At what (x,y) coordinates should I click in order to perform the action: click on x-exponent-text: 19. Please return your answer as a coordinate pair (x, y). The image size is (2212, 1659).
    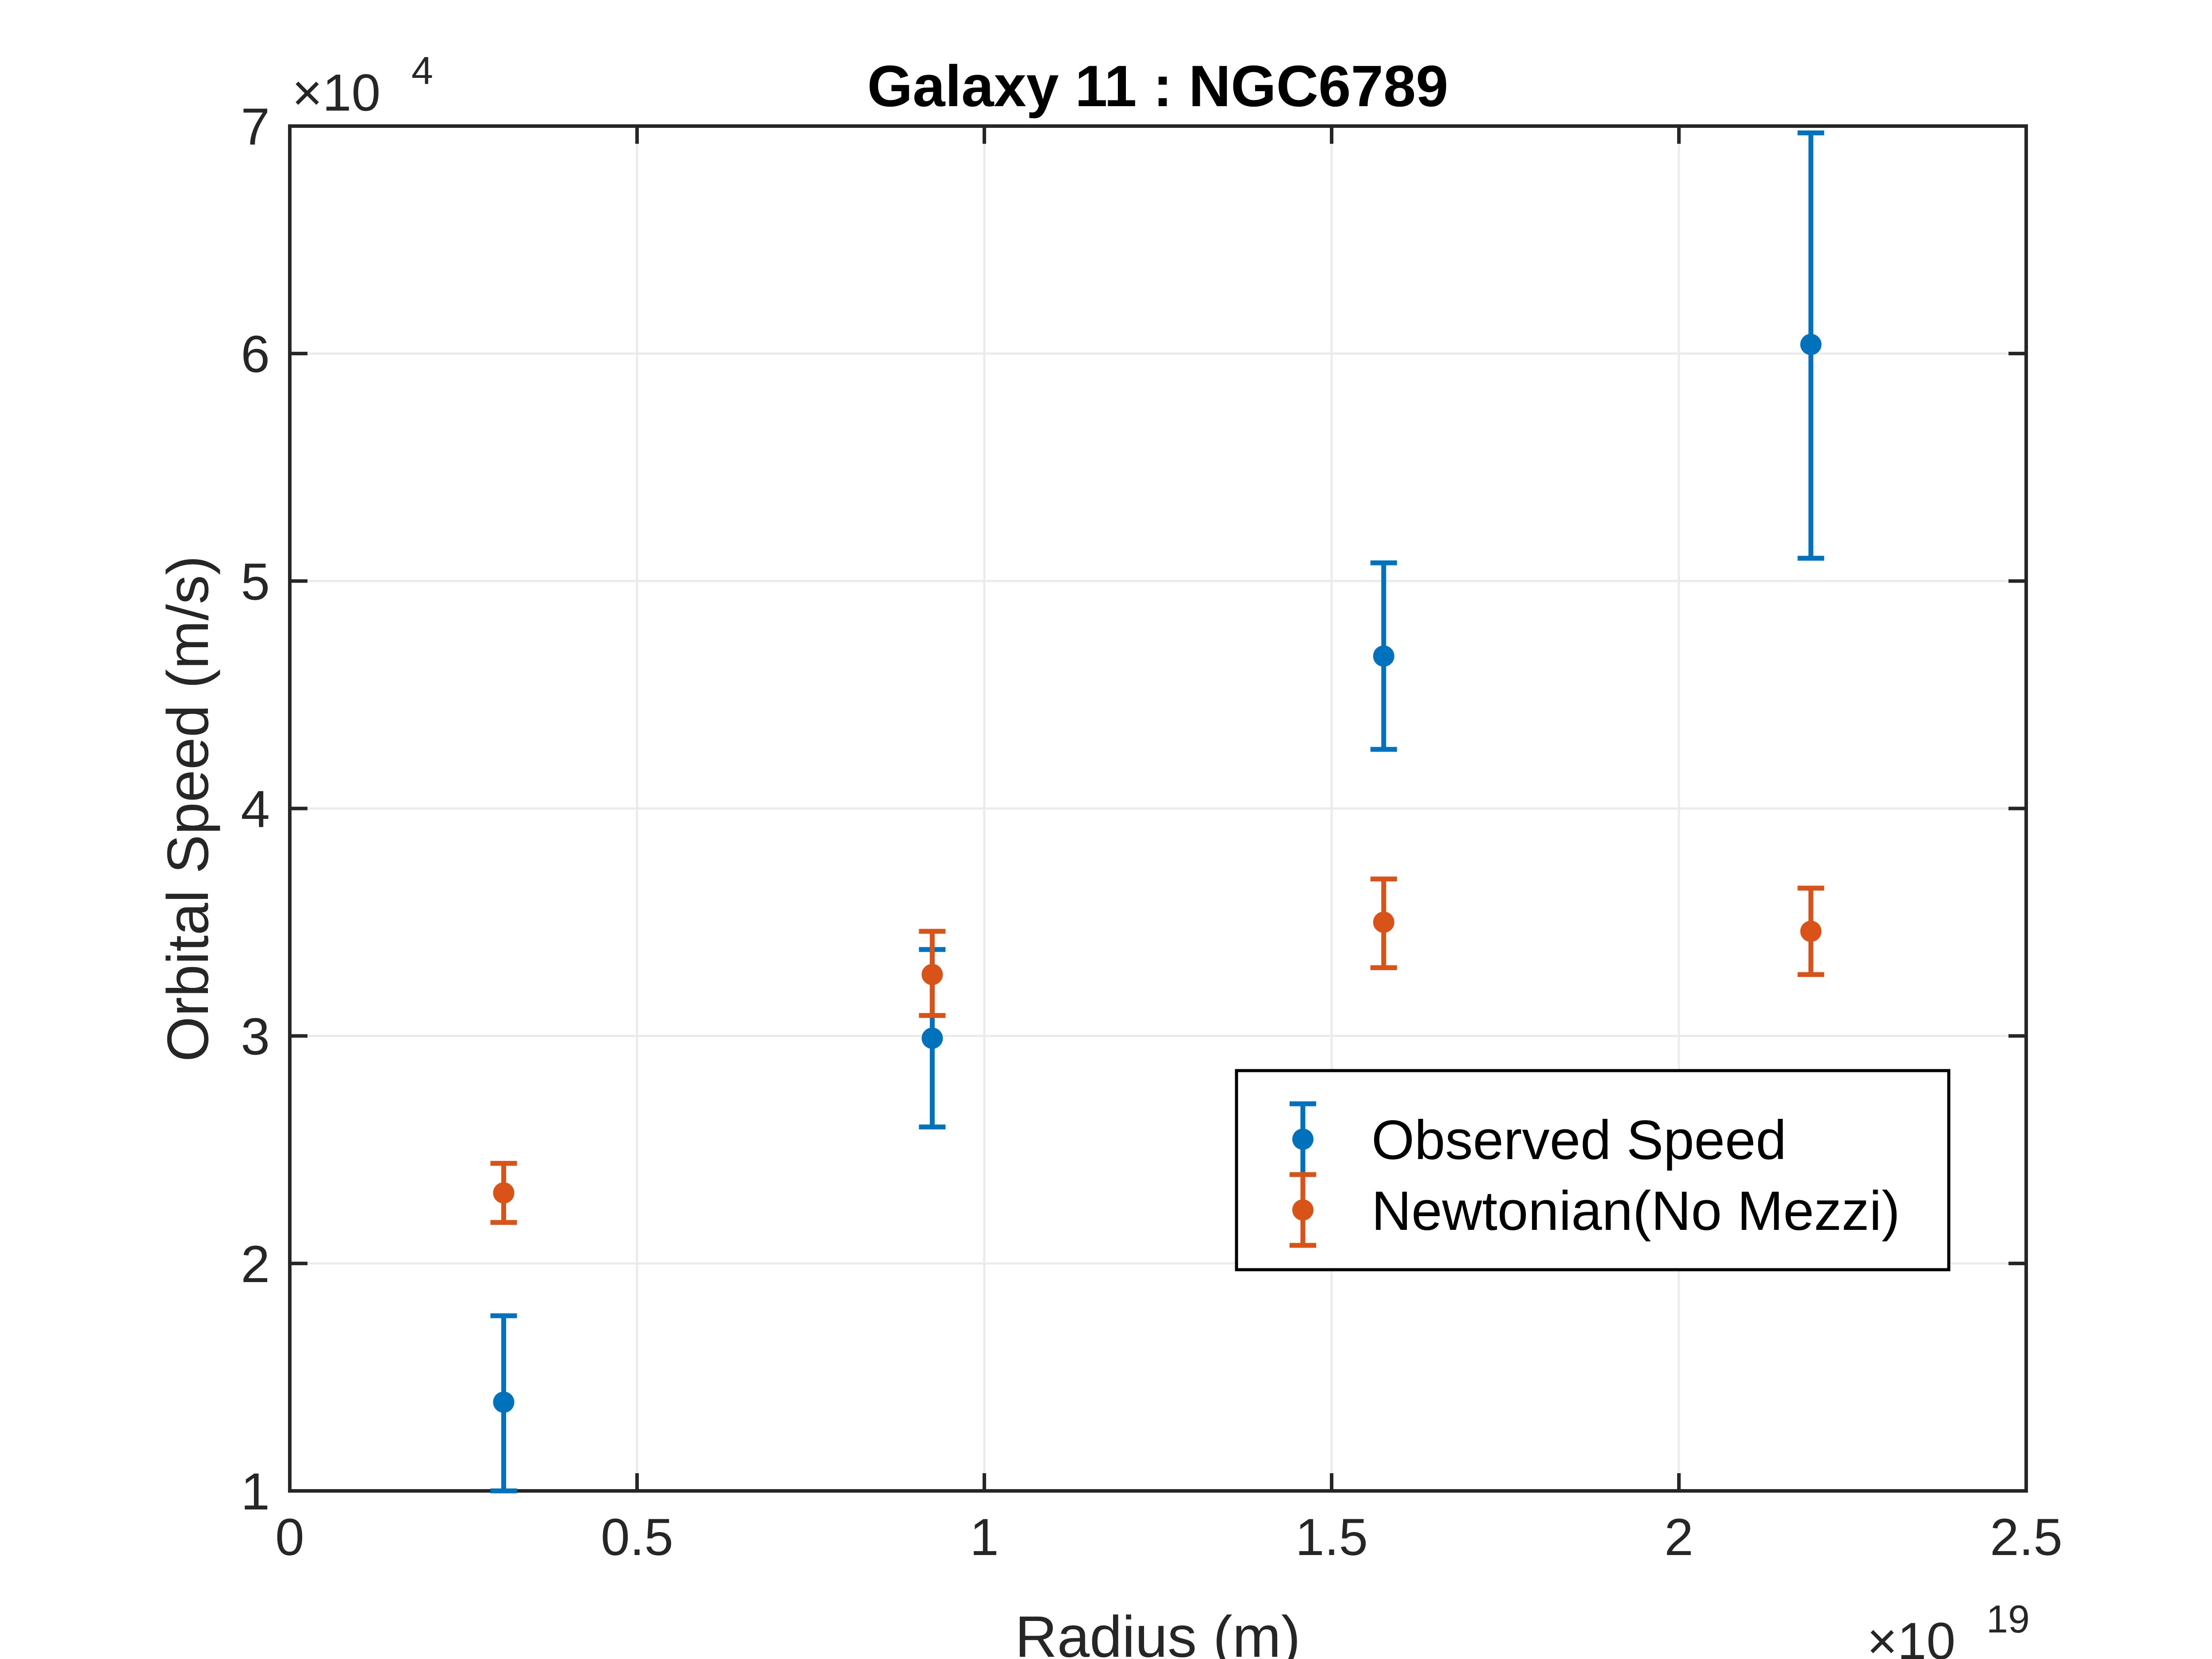
    Looking at the image, I should click on (2008, 1619).